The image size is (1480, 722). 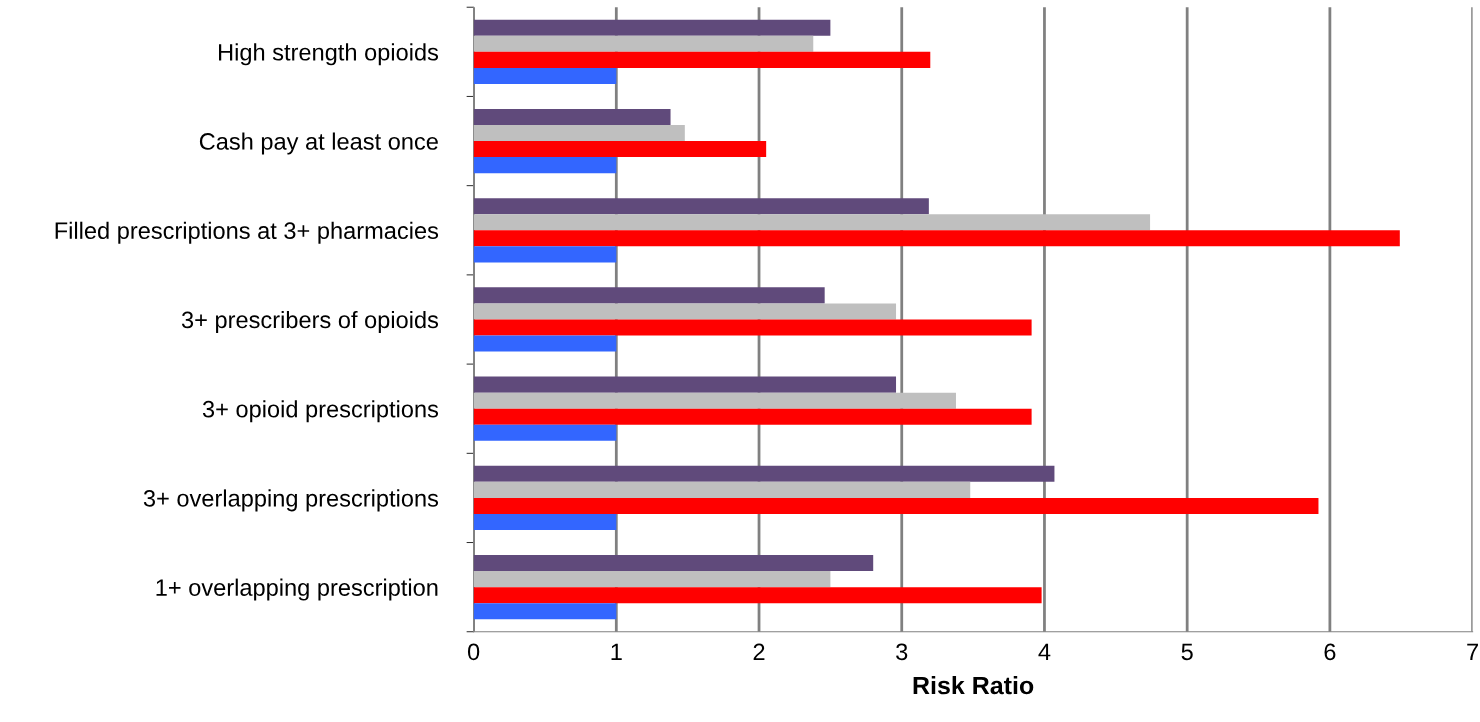 I want to click on y-tick-label: High strength opioids, so click(x=329, y=54).